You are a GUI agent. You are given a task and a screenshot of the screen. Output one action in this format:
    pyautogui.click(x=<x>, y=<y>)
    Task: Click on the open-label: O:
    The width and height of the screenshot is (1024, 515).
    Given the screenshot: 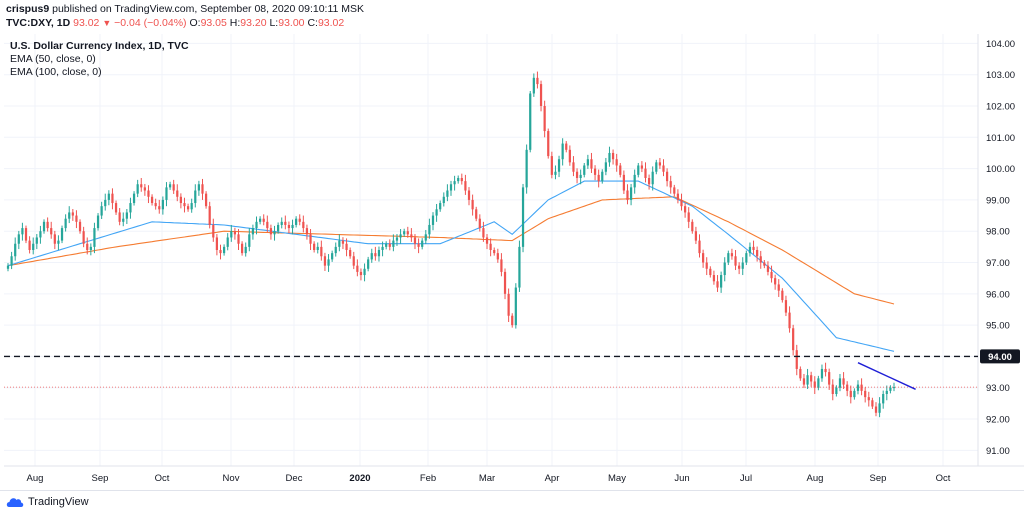 What is the action you would take?
    pyautogui.click(x=195, y=23)
    